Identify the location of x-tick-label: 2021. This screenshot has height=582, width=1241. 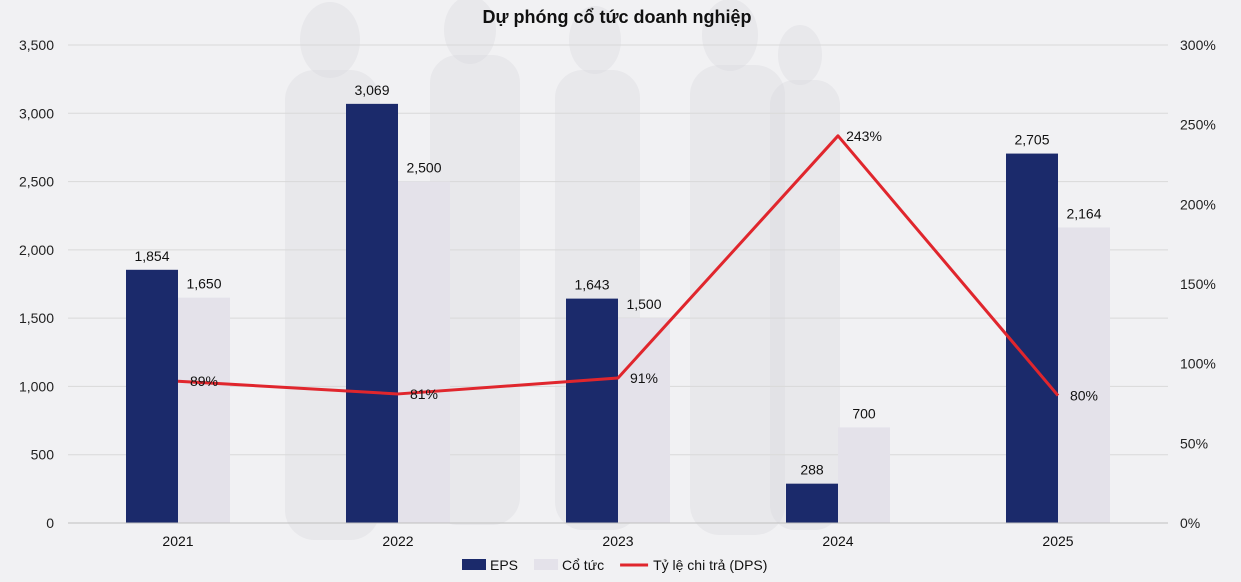
(177, 541).